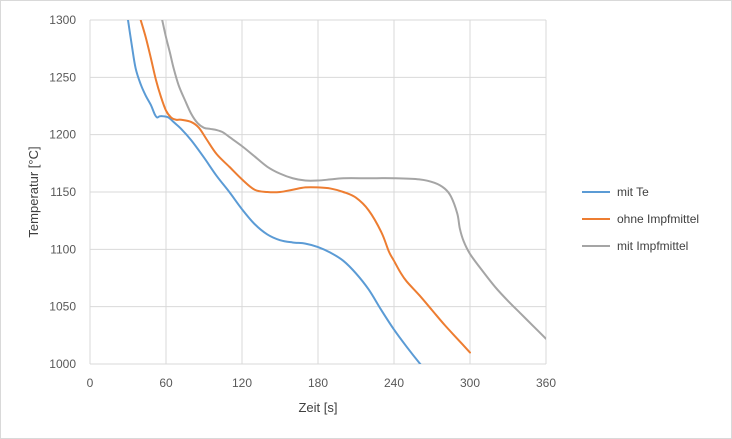 The image size is (732, 439). What do you see at coordinates (62, 77) in the screenshot?
I see `y-tick-label: 1250` at bounding box center [62, 77].